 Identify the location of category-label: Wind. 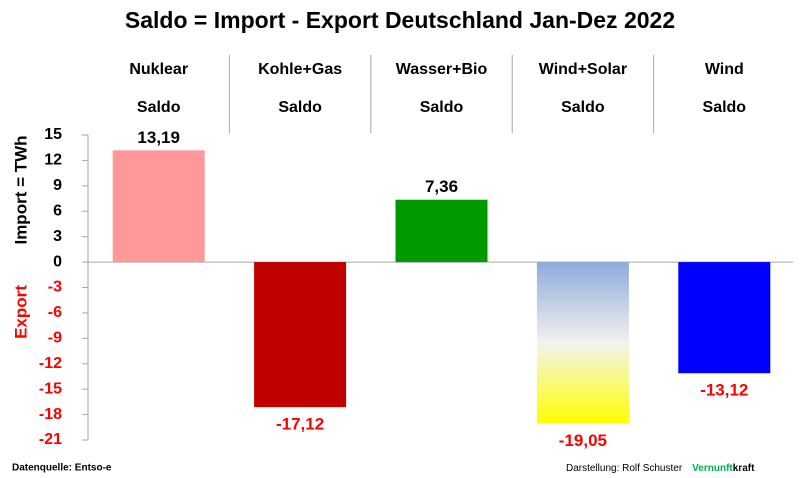
(724, 69).